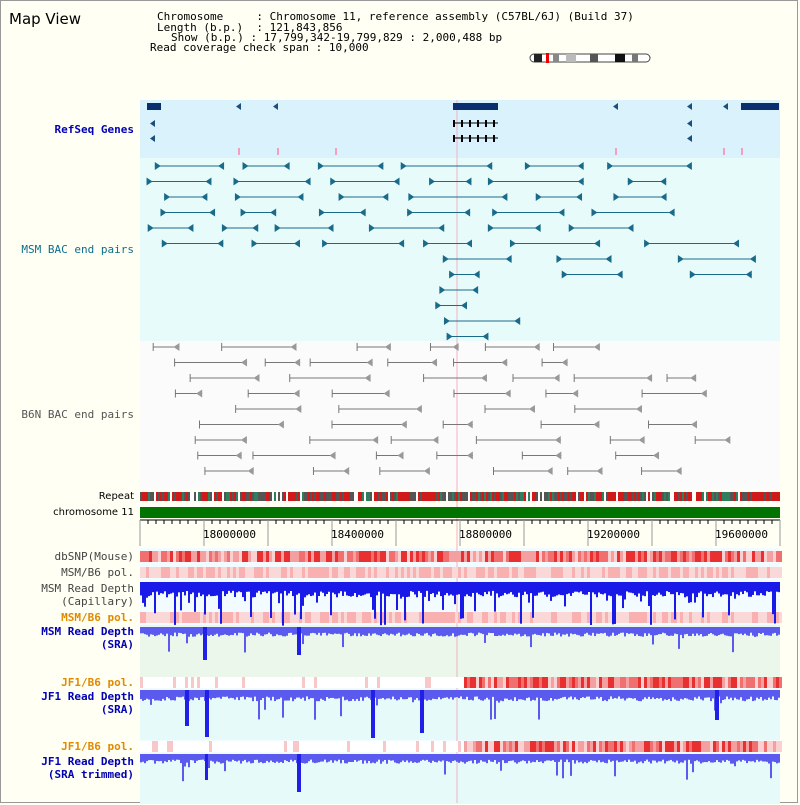 This screenshot has height=805, width=800. I want to click on bac-end-arrow, so click(597, 243).